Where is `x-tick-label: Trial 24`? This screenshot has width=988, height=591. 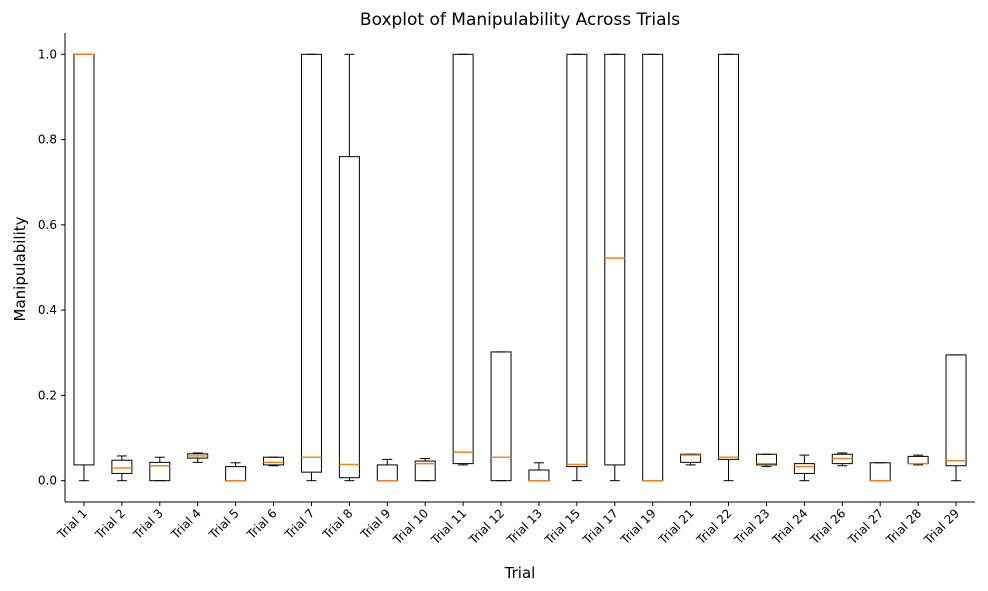
x-tick-label: Trial 24 is located at coordinates (789, 526).